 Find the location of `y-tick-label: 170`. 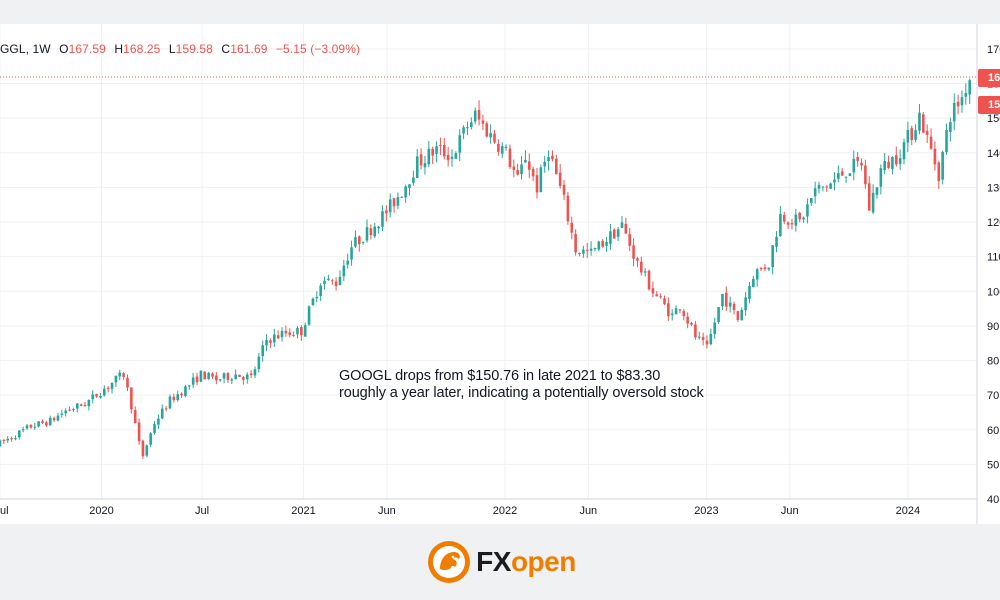

y-tick-label: 170 is located at coordinates (993, 50).